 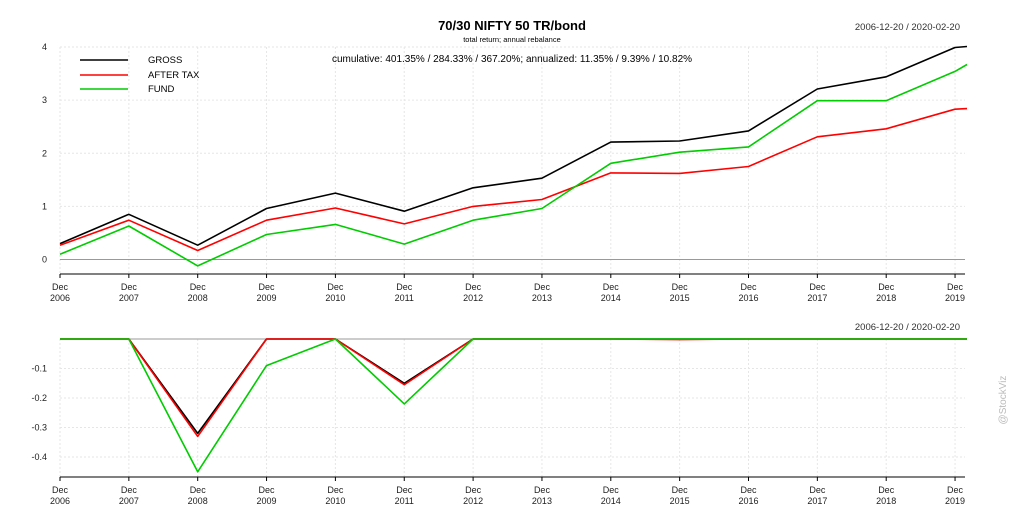 What do you see at coordinates (129, 501) in the screenshot?
I see `bottom-x-tick-label: 2007` at bounding box center [129, 501].